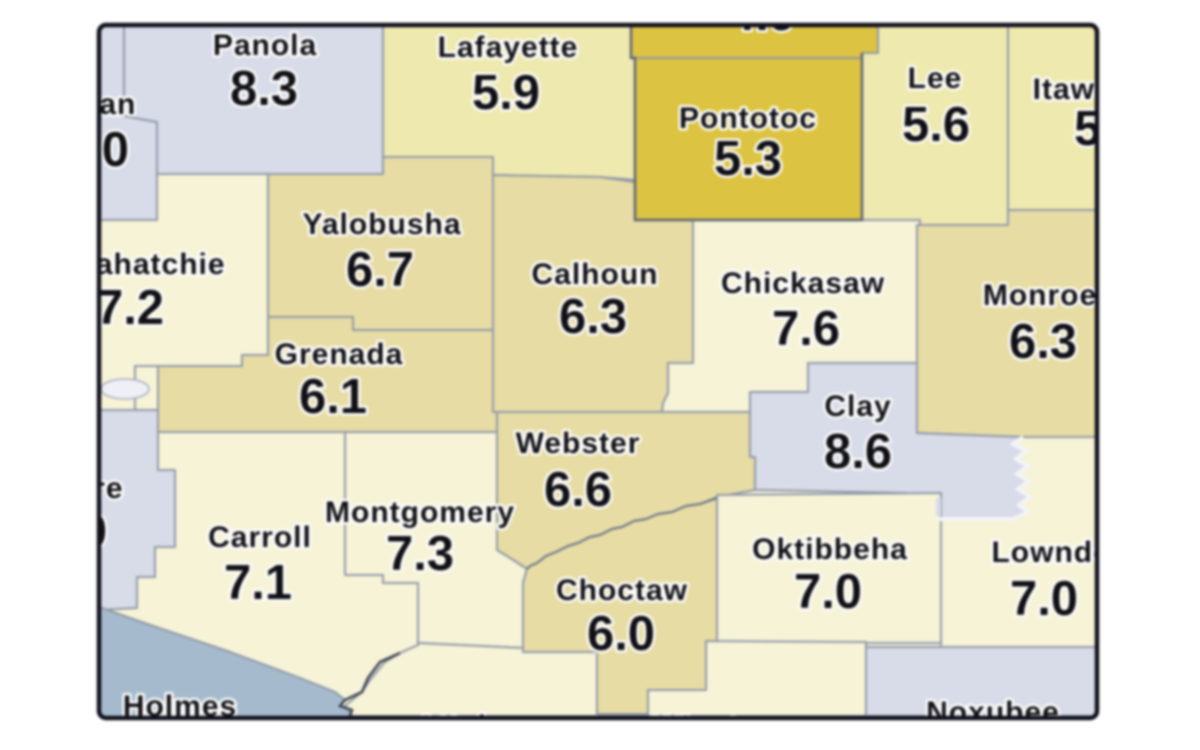 The width and height of the screenshot is (1200, 750). I want to click on svg-text: 8.6, so click(858, 452).